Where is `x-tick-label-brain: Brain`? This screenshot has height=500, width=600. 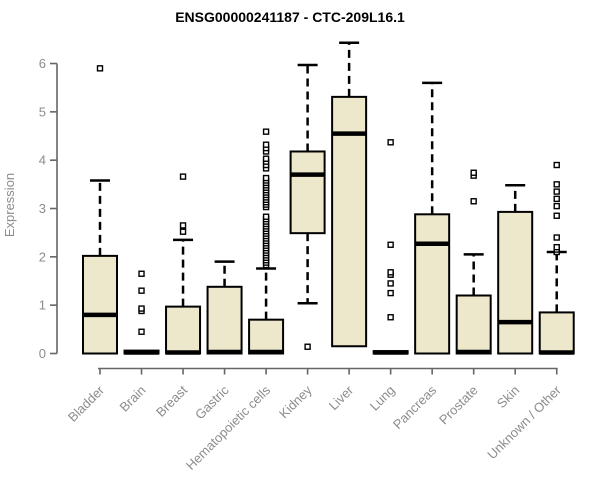 x-tick-label-brain: Brain is located at coordinates (133, 399).